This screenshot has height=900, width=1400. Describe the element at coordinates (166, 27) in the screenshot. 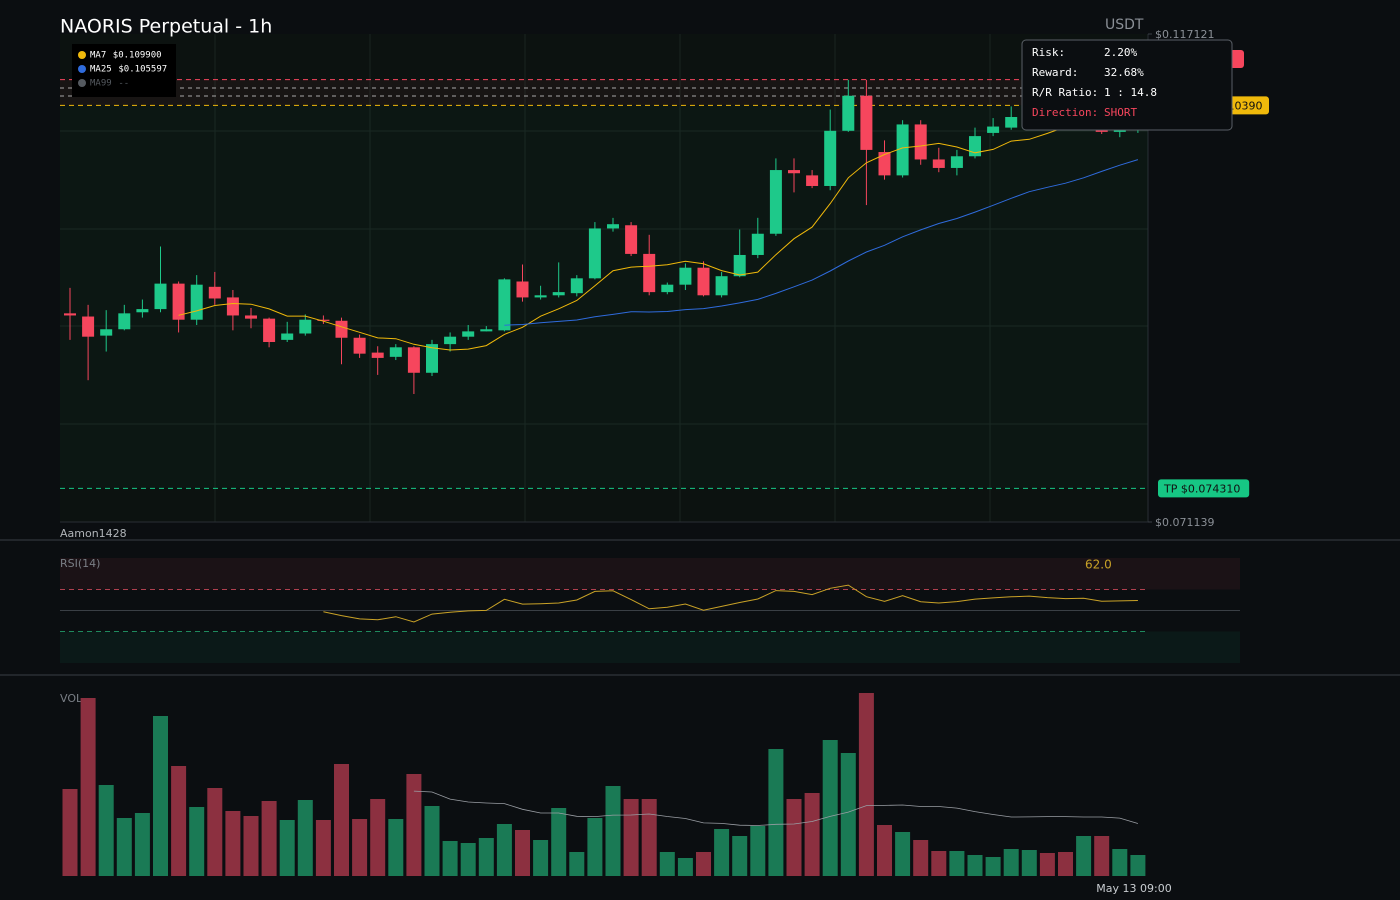

I see `chart-title: NAORIS Perpetual - 1h` at that location.